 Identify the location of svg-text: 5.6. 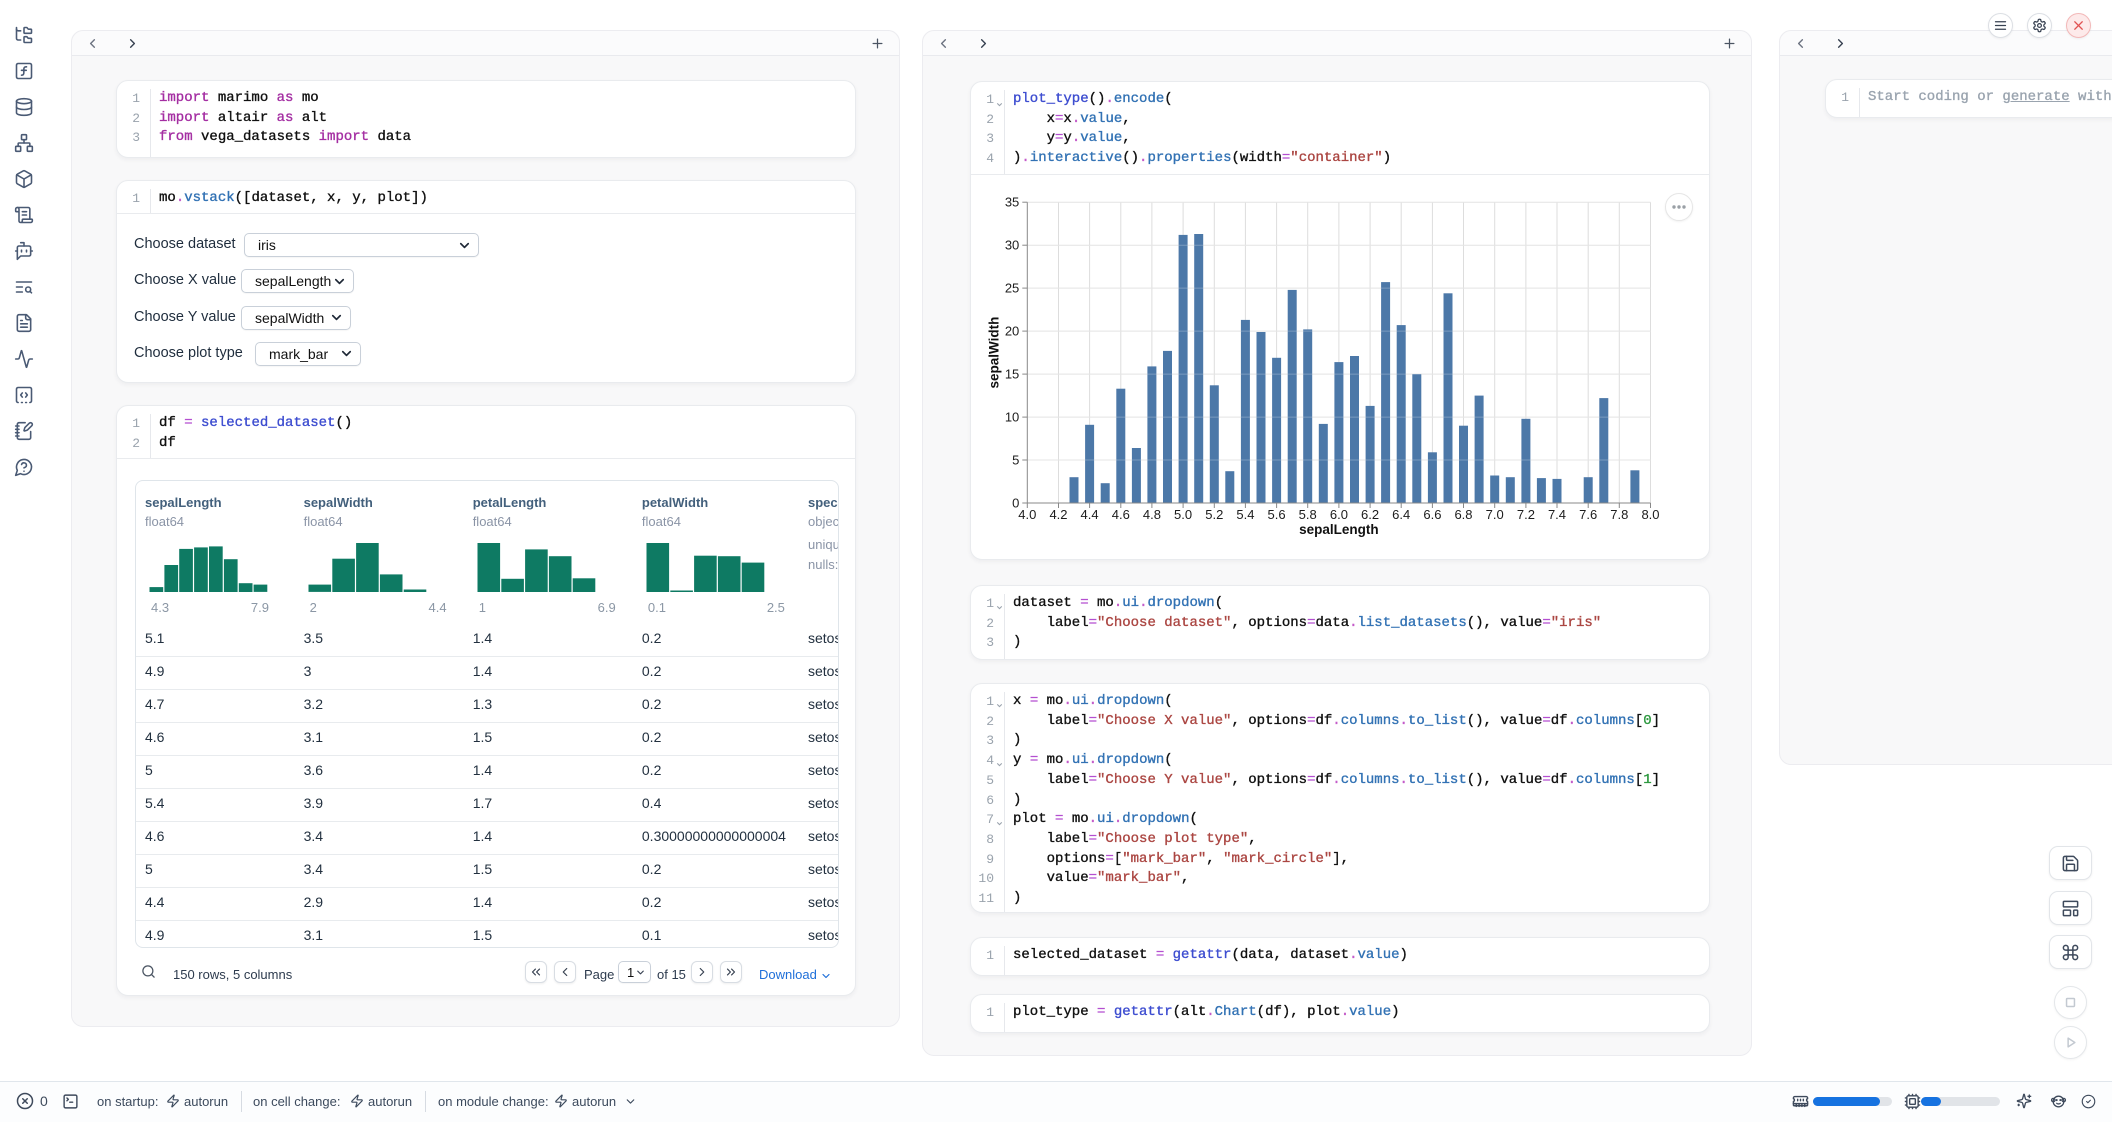
(1277, 514).